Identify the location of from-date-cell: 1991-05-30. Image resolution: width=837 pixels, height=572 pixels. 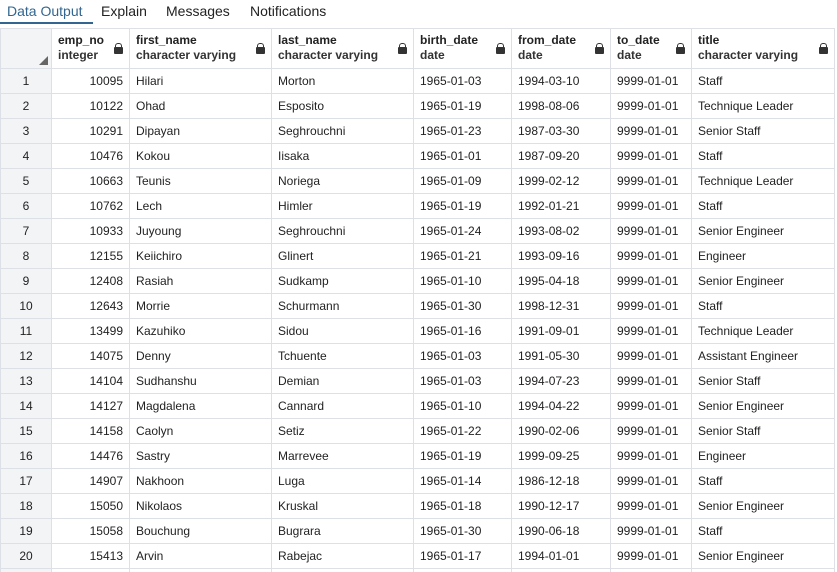
(561, 356).